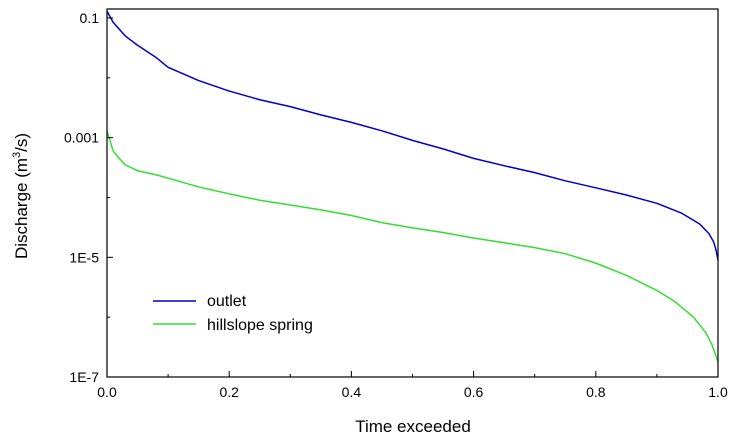  What do you see at coordinates (21, 208) in the screenshot?
I see `y-axis-label-prefix: Discharge (m` at bounding box center [21, 208].